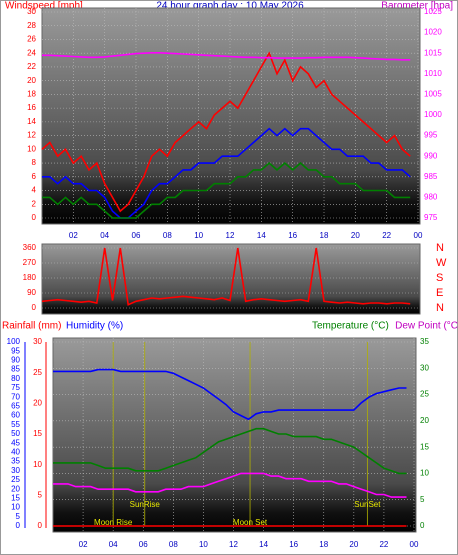 The image size is (458, 555). I want to click on y-tick-label: 1005, so click(433, 94).